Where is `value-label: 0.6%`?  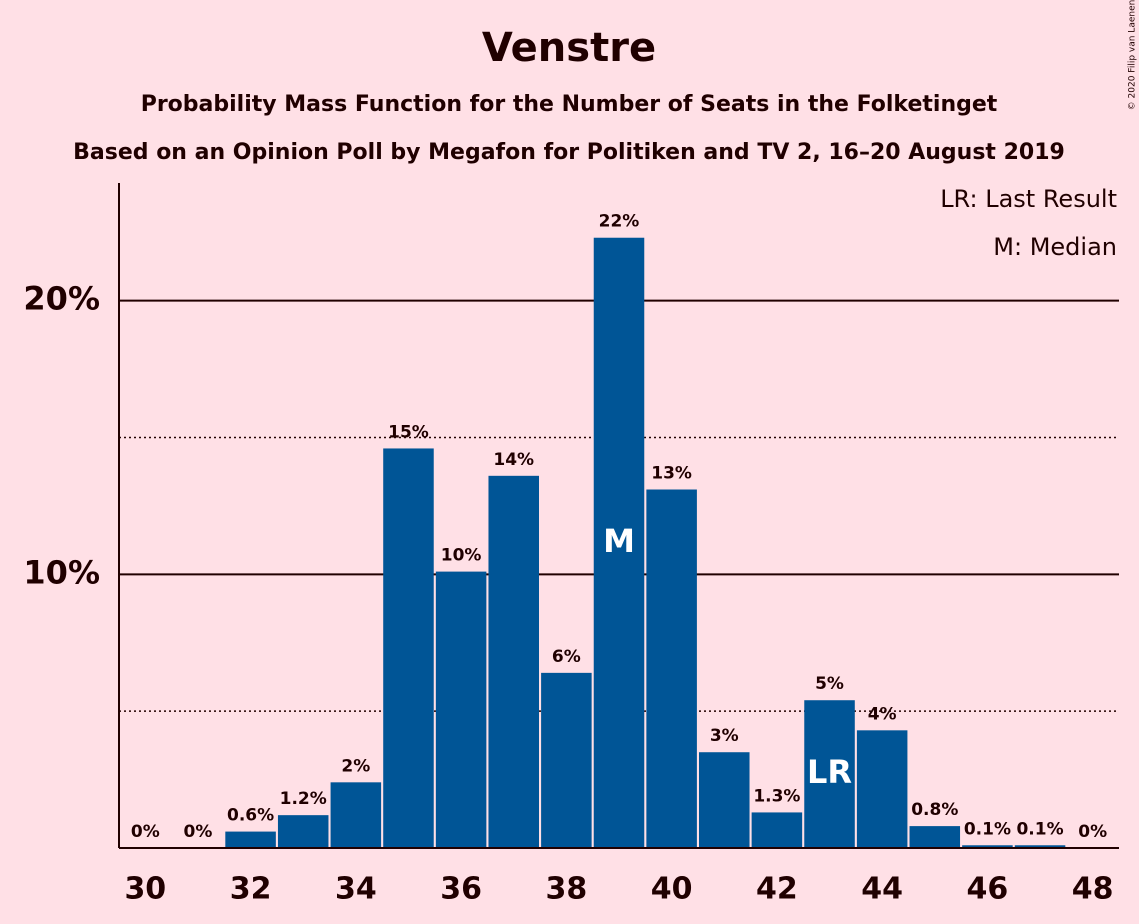
value-label: 0.6% is located at coordinates (250, 816).